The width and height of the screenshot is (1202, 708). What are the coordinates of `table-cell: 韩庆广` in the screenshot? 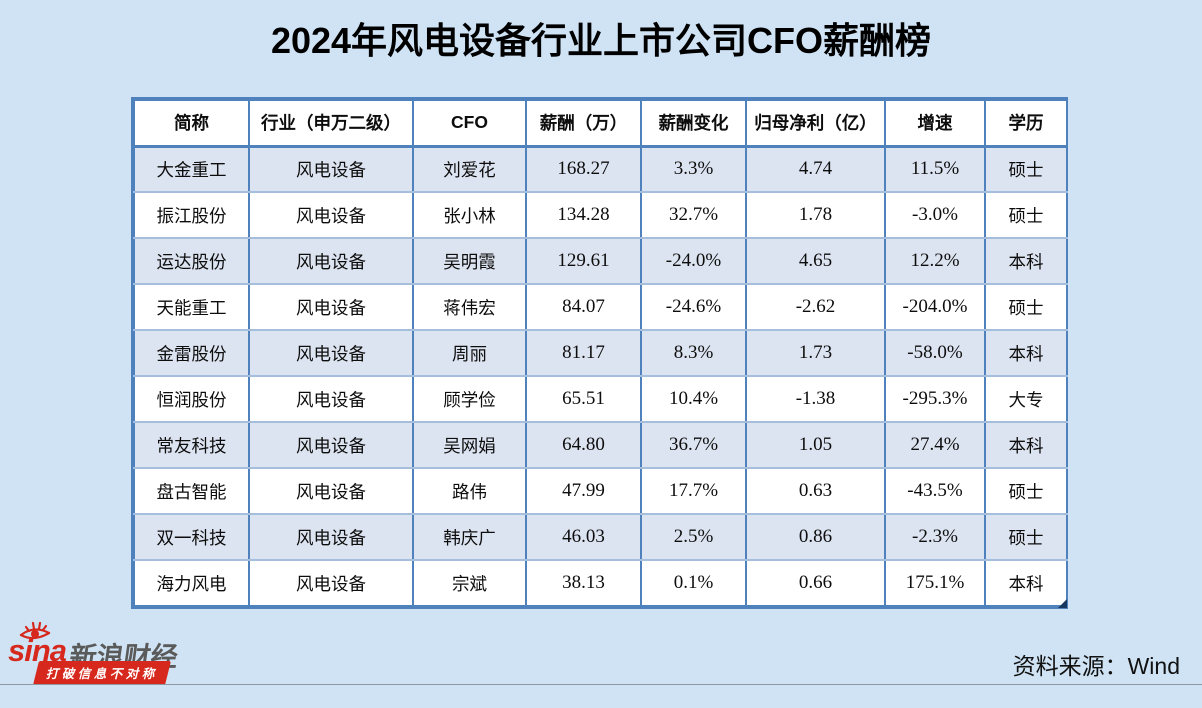 It's located at (469, 537).